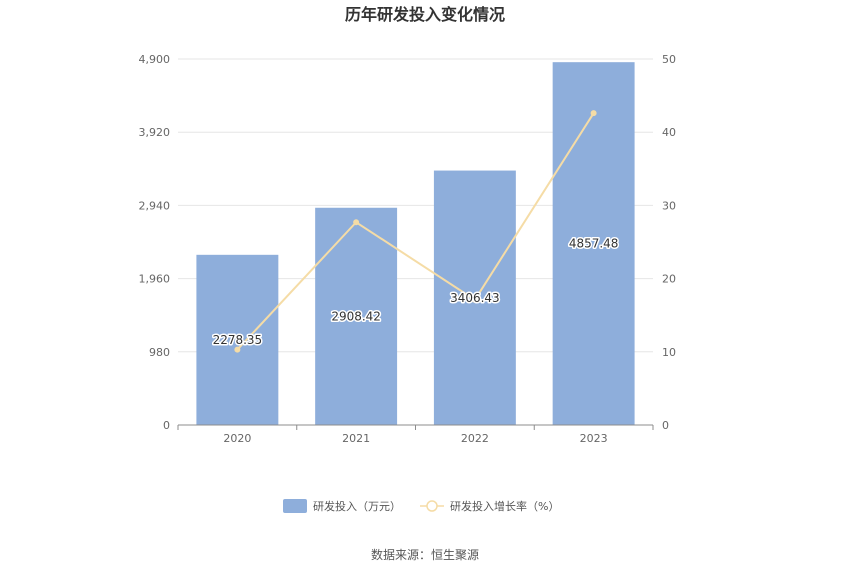  I want to click on source-note: 数据来源：恒生聚源, so click(425, 554).